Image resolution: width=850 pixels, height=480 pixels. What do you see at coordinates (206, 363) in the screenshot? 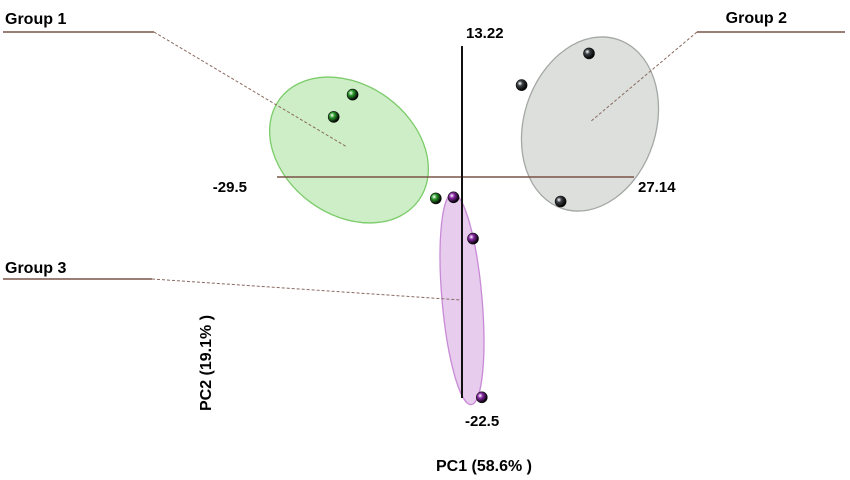
I see `y-axis-title: PC2 (19.1% )` at bounding box center [206, 363].